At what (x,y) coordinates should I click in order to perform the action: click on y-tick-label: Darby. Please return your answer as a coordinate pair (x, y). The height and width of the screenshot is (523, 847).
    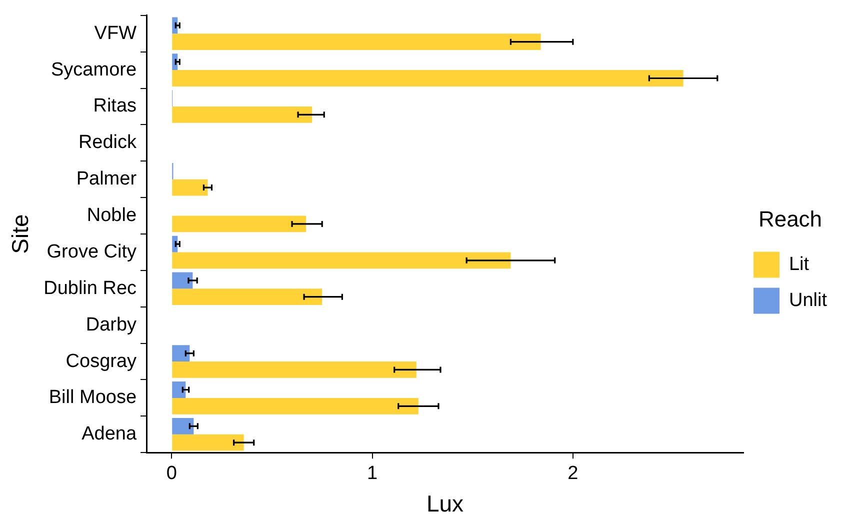
    Looking at the image, I should click on (112, 325).